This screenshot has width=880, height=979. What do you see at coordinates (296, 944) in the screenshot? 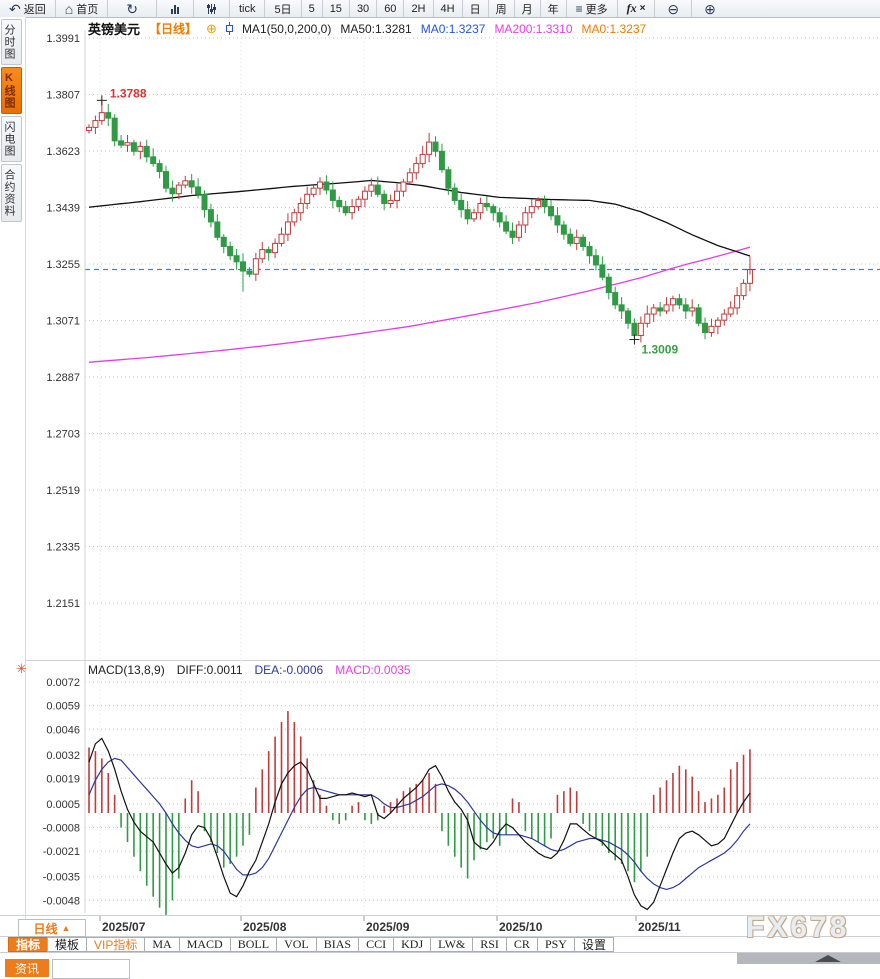
I see `tab-vol: VOL` at bounding box center [296, 944].